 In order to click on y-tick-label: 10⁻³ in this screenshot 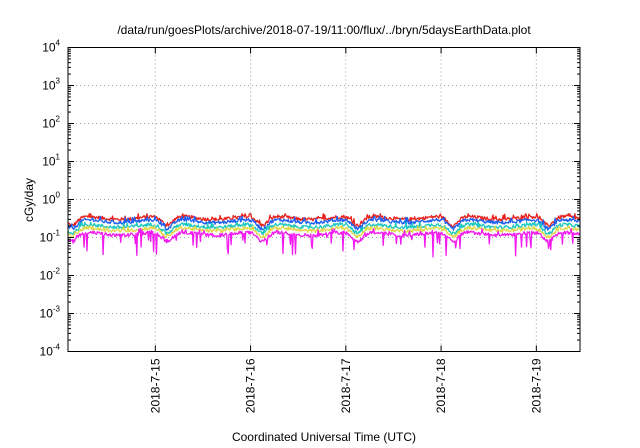, I will do `click(50, 313)`.